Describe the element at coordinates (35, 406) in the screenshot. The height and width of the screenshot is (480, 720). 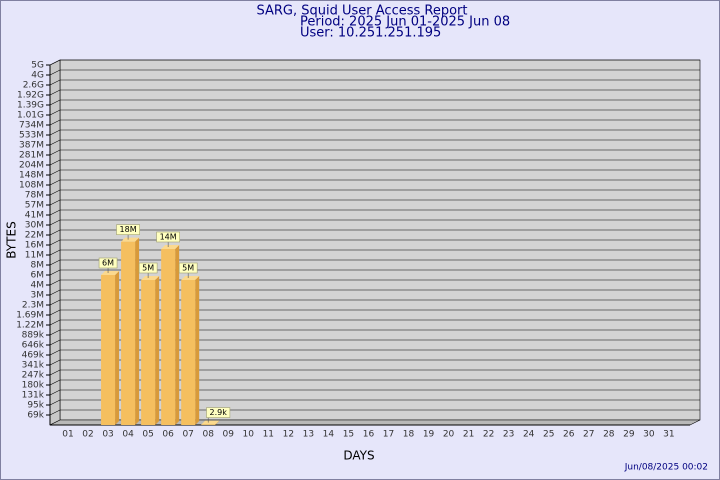
I see `y-tick-label: 95k` at that location.